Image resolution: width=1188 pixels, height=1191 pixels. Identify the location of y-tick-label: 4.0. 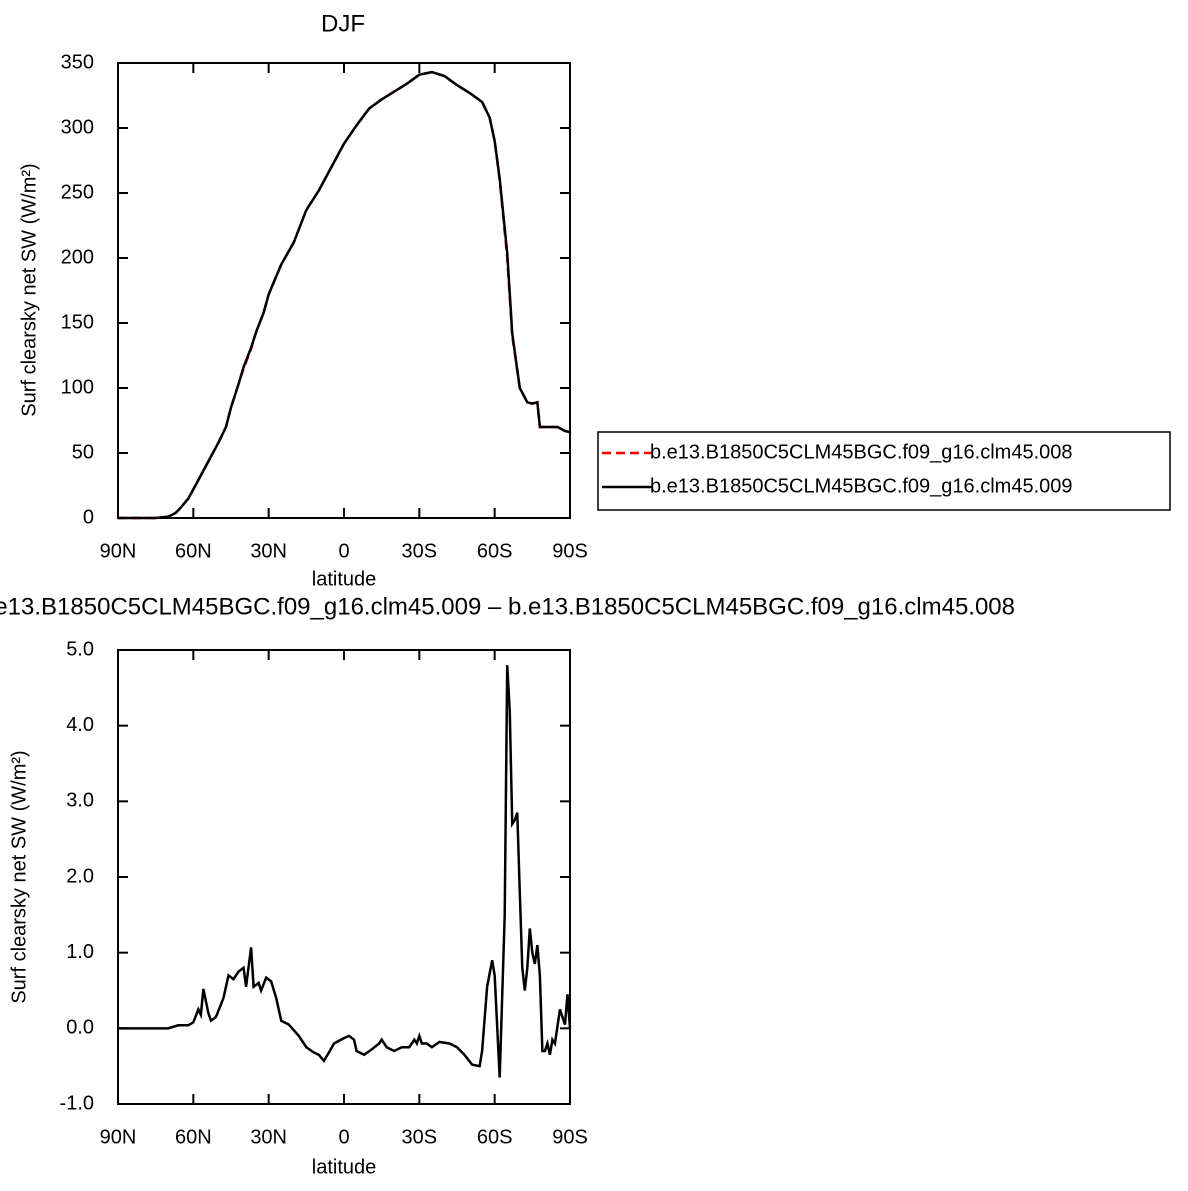
(80, 725).